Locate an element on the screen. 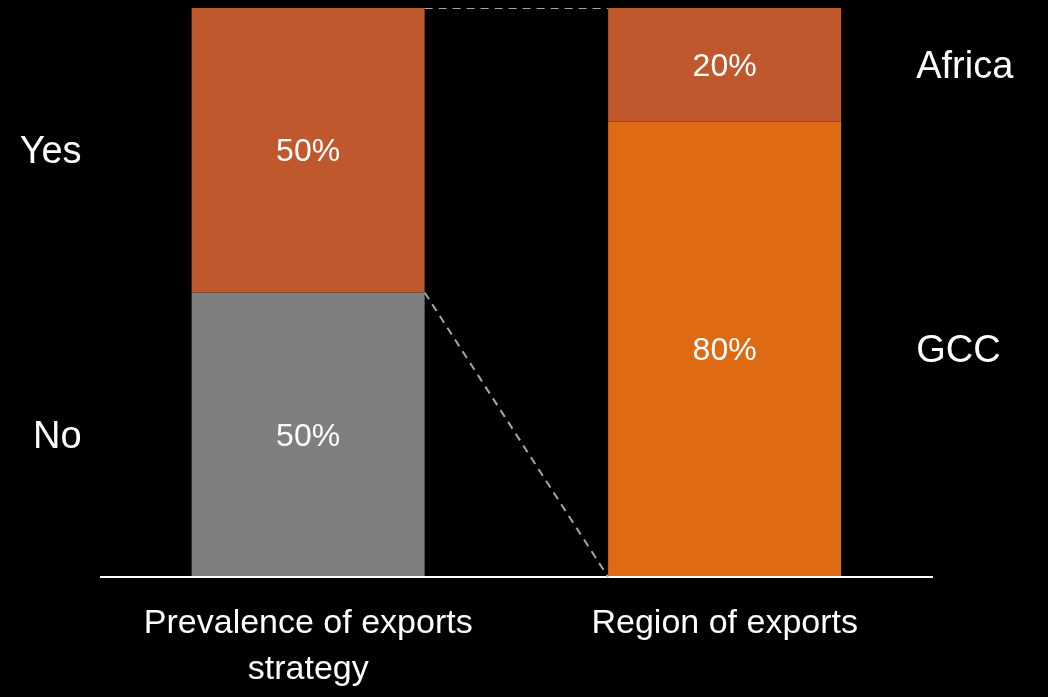 This screenshot has height=697, width=1048. series-label: GCC is located at coordinates (958, 349).